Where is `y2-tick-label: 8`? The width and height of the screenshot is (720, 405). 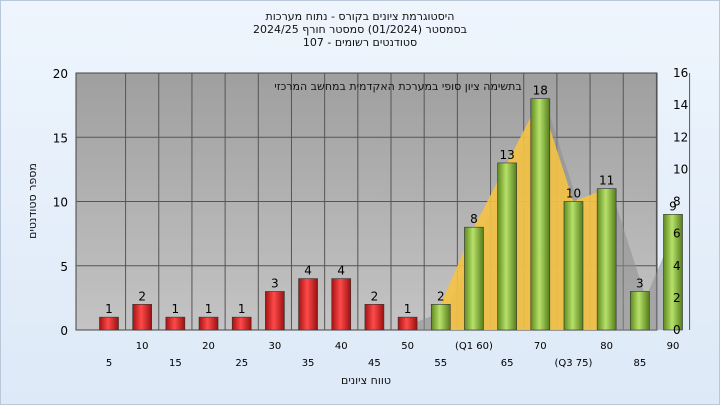
y2-tick-label: 8 is located at coordinates (677, 202).